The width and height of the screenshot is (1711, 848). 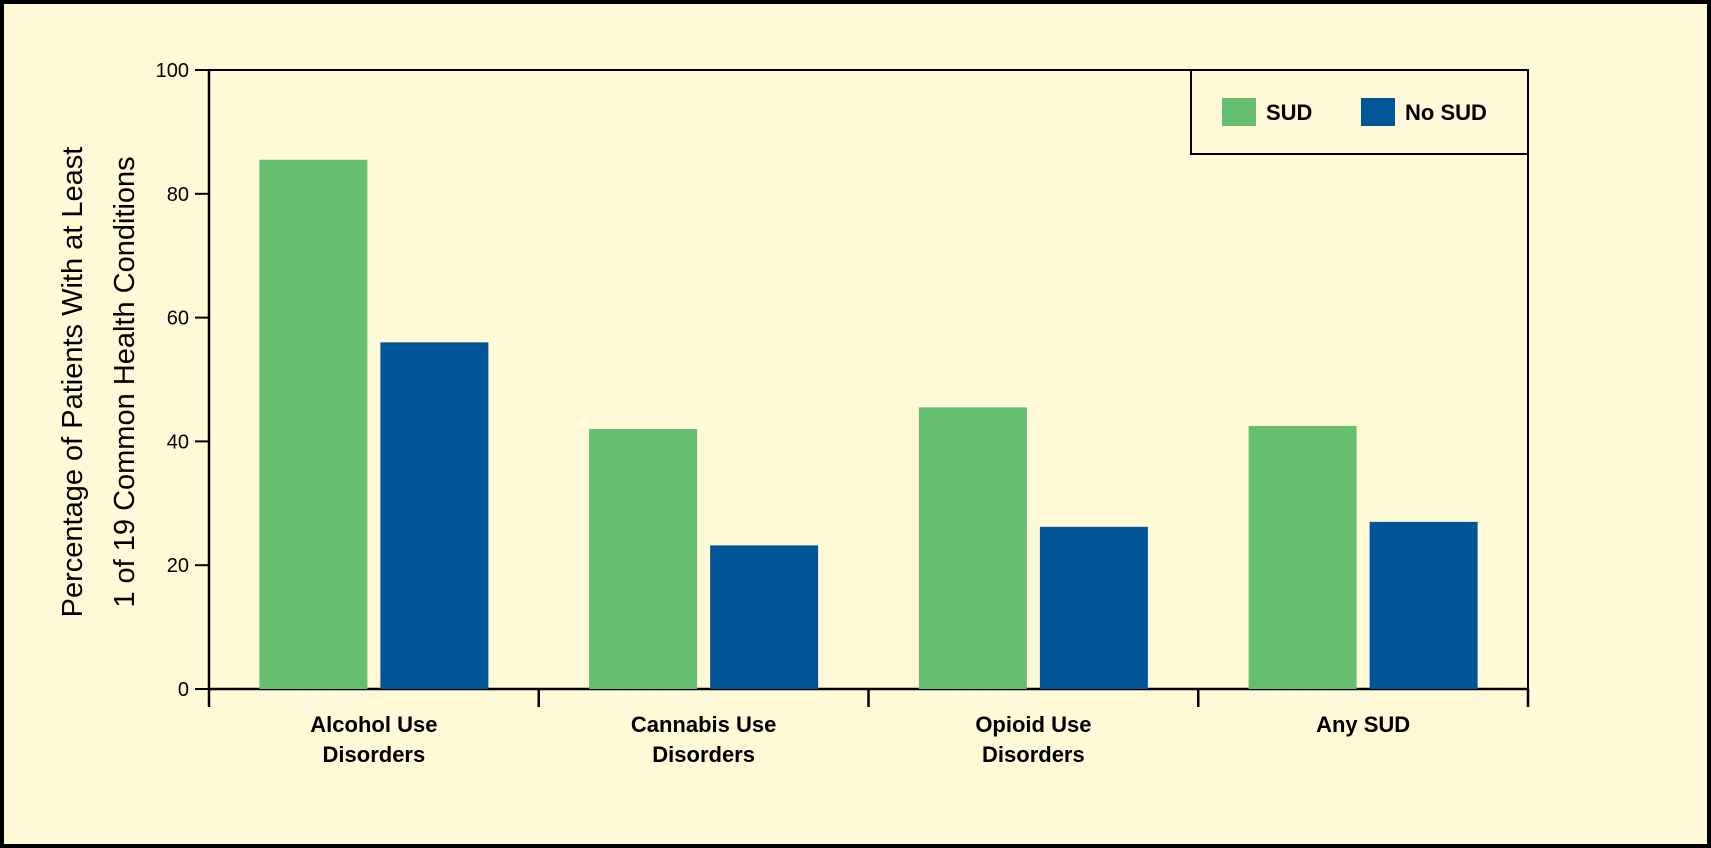 What do you see at coordinates (73, 382) in the screenshot?
I see `y-axis-title: Percentage of Patients With at Least` at bounding box center [73, 382].